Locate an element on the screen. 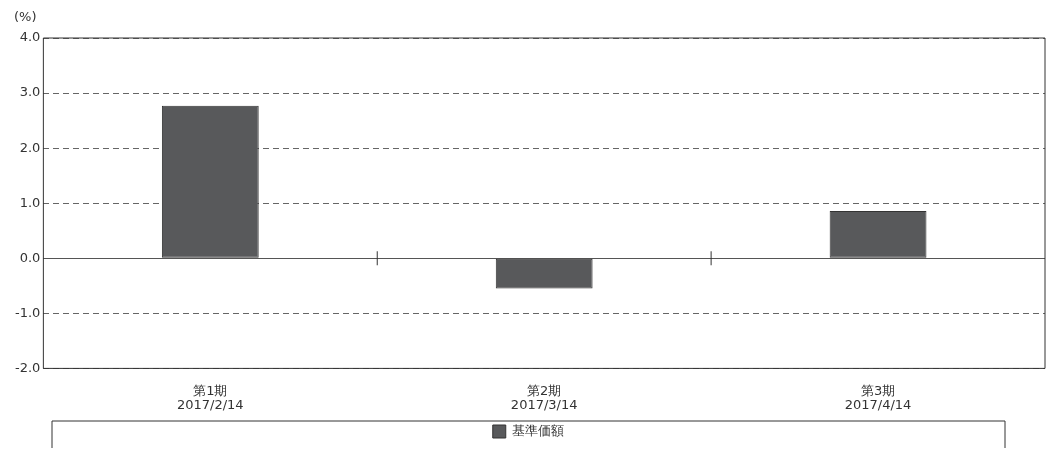 Image resolution: width=1059 pixels, height=459 pixels. x-tick-label: 第1期 2017/2/14 is located at coordinates (210, 397).